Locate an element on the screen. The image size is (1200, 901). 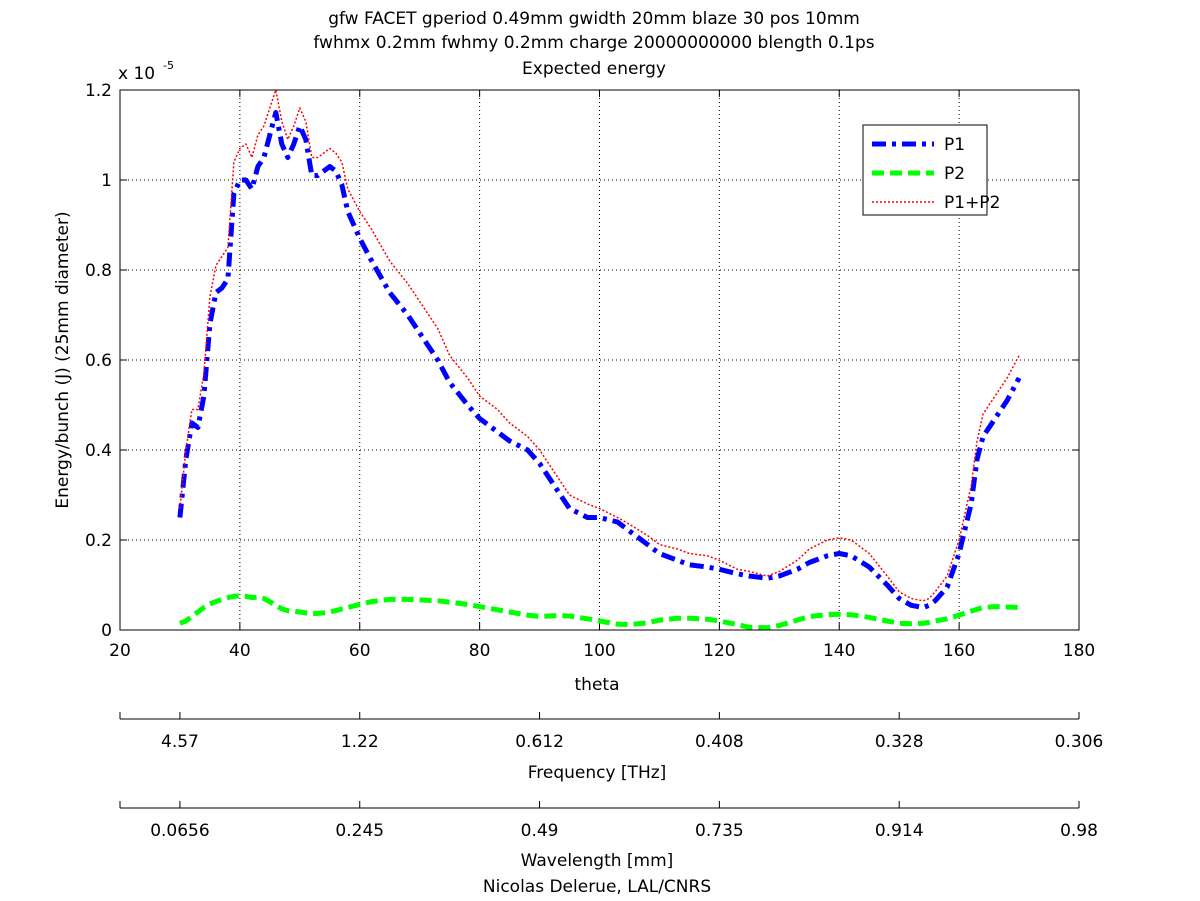
y-tick-label: 0.6 is located at coordinates (98, 361).